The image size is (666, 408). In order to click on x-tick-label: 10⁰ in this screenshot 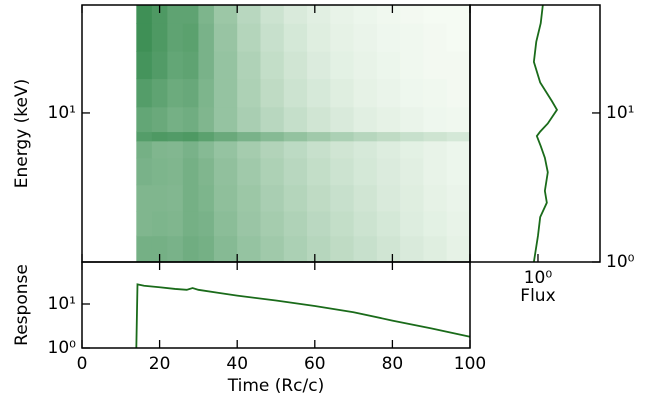, I will do `click(538, 278)`.